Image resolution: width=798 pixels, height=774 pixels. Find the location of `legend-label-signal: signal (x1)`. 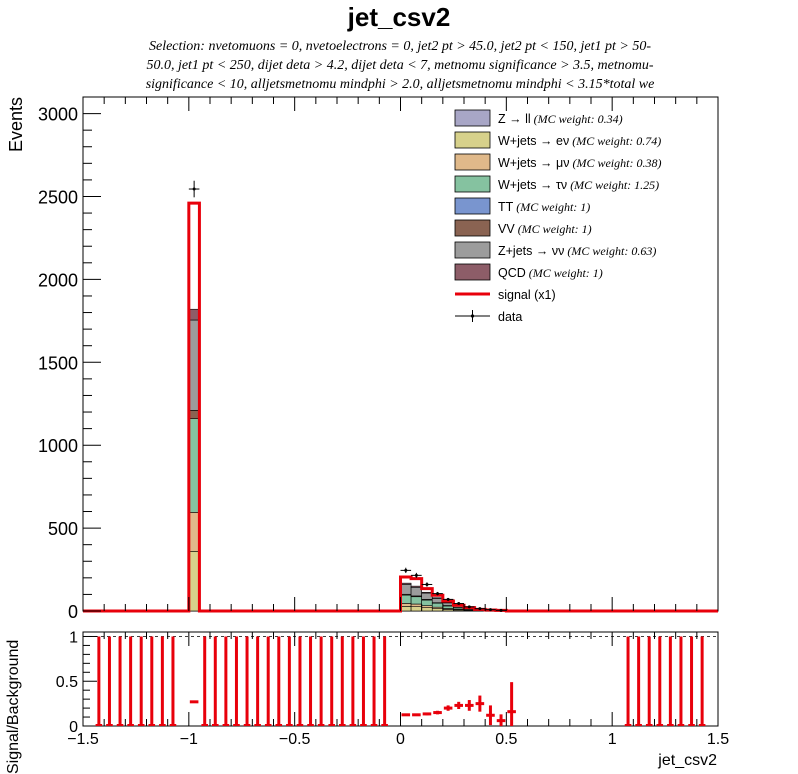

legend-label-signal: signal (x1) is located at coordinates (527, 295).